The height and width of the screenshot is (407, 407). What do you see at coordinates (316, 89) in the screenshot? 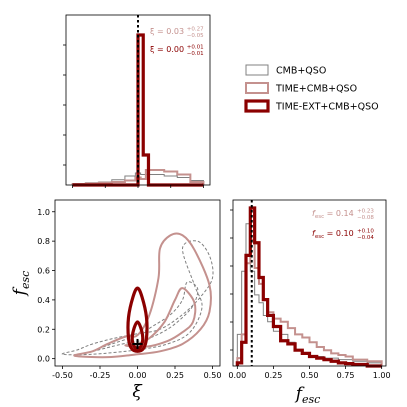
I see `legend-label-time-cmb-qso: TIME+CMB+QSO` at bounding box center [316, 89].